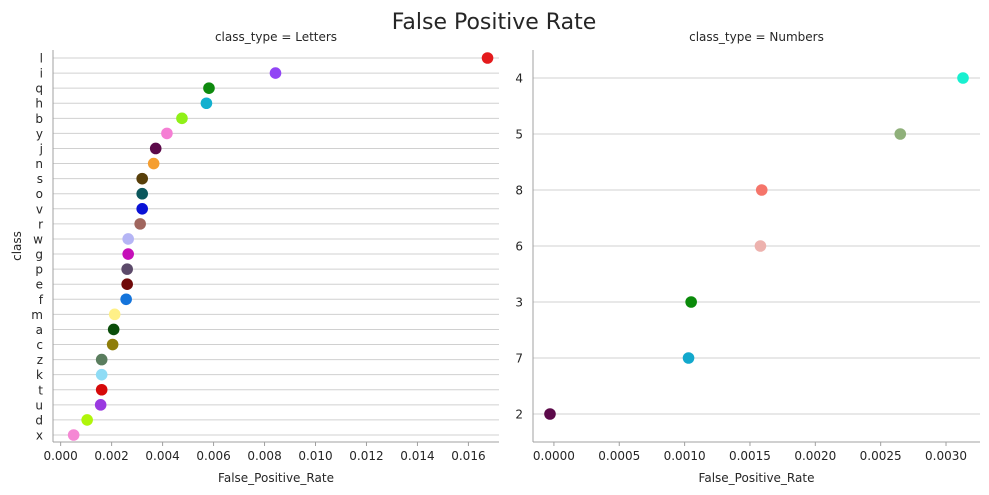 The width and height of the screenshot is (989, 495). Describe the element at coordinates (17, 246) in the screenshot. I see `y-axis-label: class` at that location.